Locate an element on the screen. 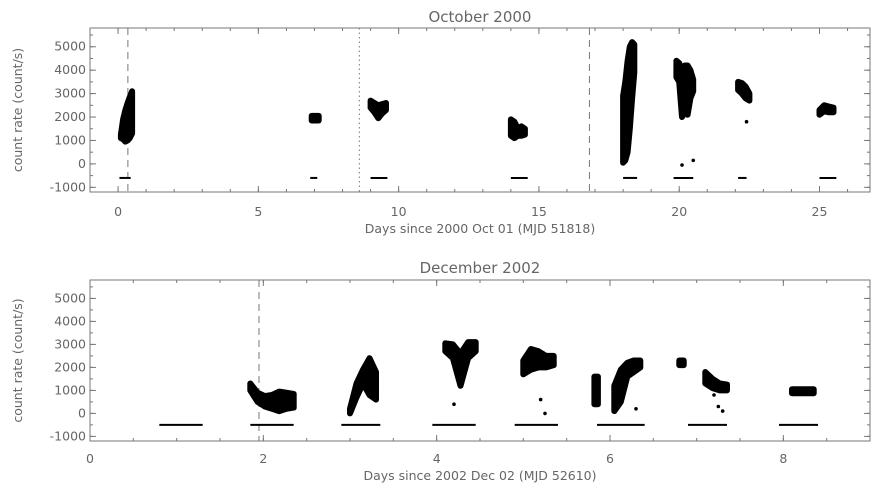  panel2-x-tick-label: 6 is located at coordinates (610, 458).